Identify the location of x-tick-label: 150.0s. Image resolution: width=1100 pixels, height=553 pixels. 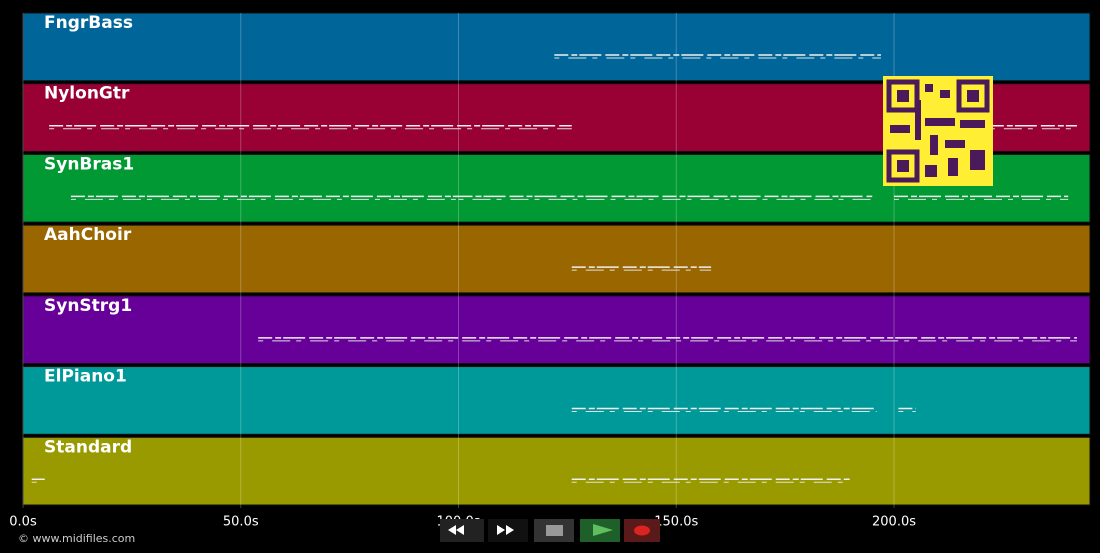
(676, 522).